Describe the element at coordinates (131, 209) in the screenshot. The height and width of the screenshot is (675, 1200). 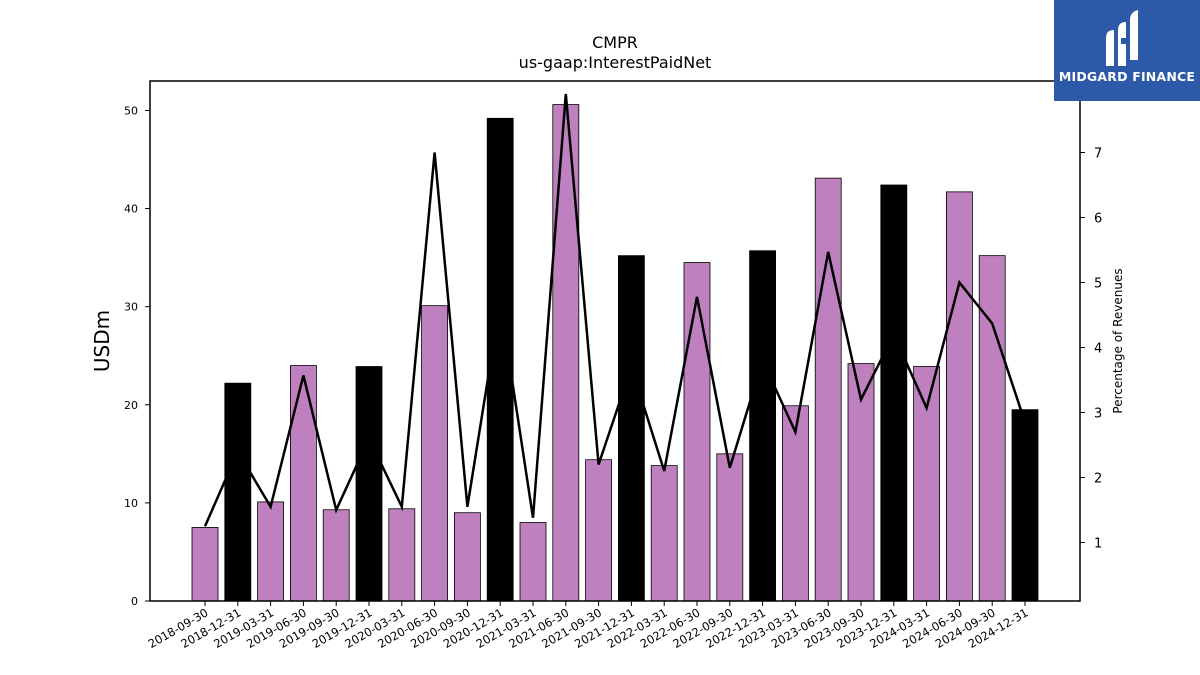
I see `y-tick-label: 40` at that location.